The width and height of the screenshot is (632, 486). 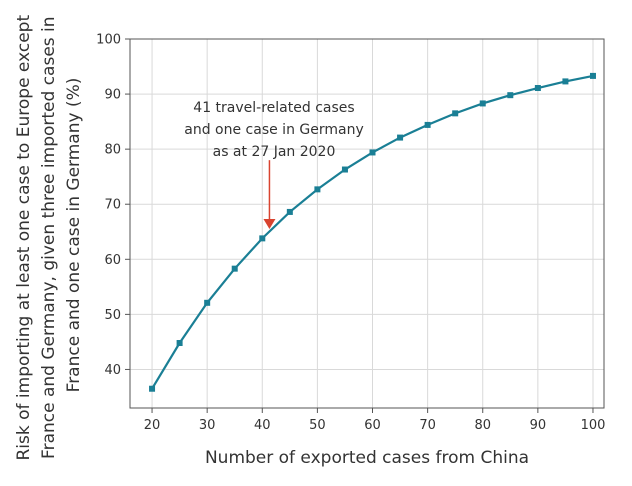 I want to click on x-axis: 20 30 40 50 60 70 80 90 100, so click(x=375, y=420).